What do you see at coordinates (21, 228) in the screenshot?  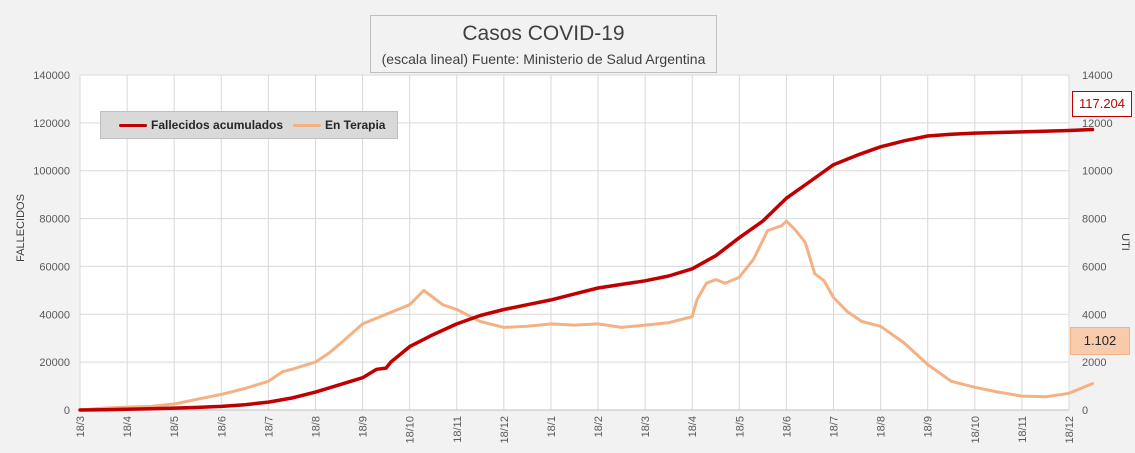 I see `y-axis-label: FALLECIDOS` at bounding box center [21, 228].